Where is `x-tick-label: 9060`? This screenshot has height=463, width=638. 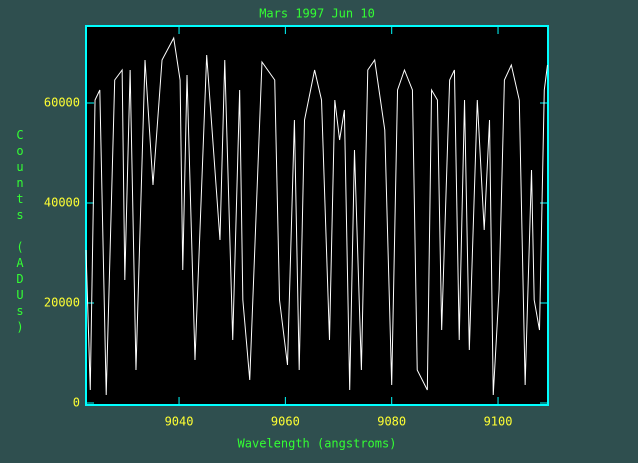 x-tick-label: 9060 is located at coordinates (285, 422).